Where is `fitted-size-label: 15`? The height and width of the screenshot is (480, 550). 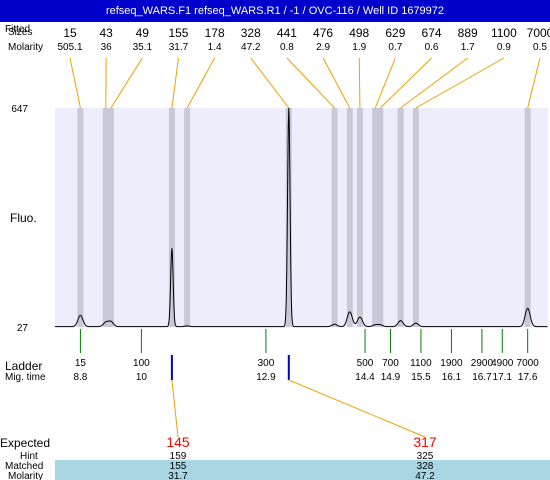
fitted-size-label: 15 is located at coordinates (70, 33).